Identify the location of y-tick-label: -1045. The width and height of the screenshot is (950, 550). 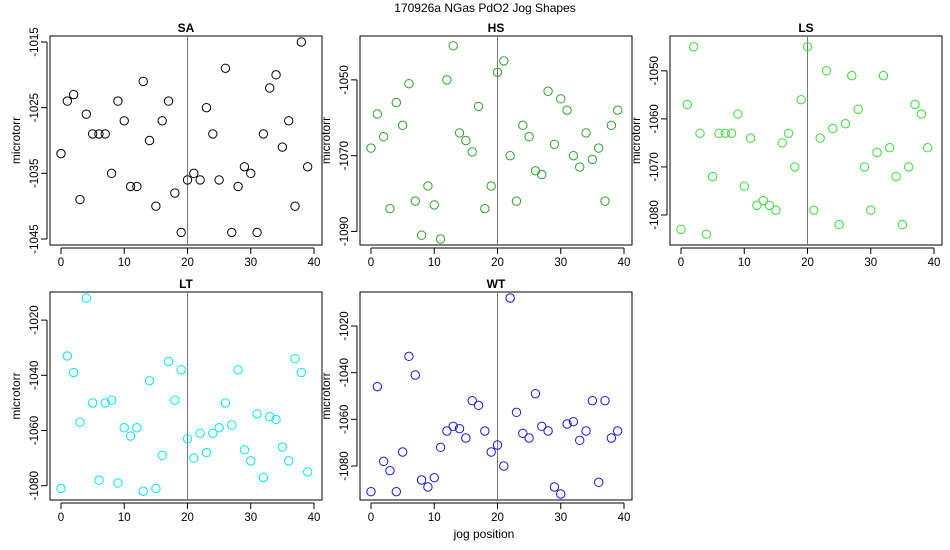
(35, 238).